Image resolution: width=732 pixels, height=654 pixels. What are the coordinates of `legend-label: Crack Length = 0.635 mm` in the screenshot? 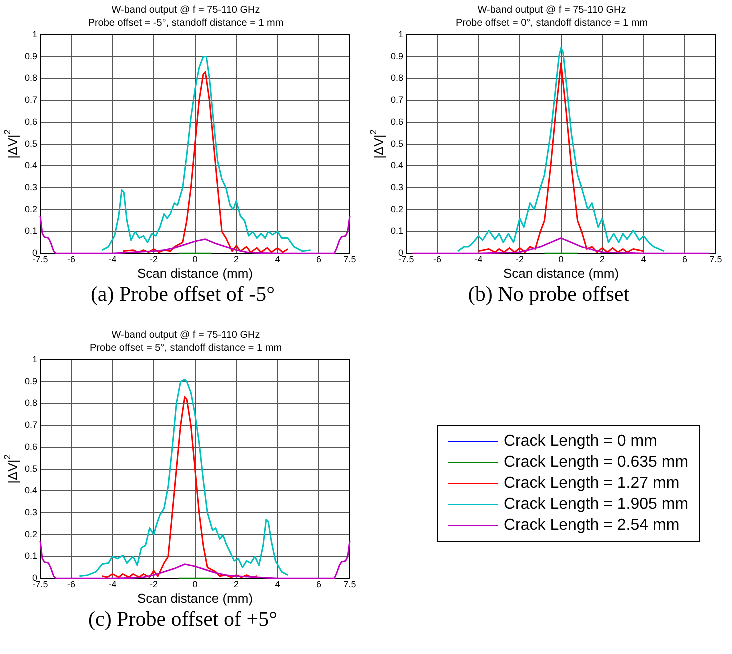 It's located at (596, 463).